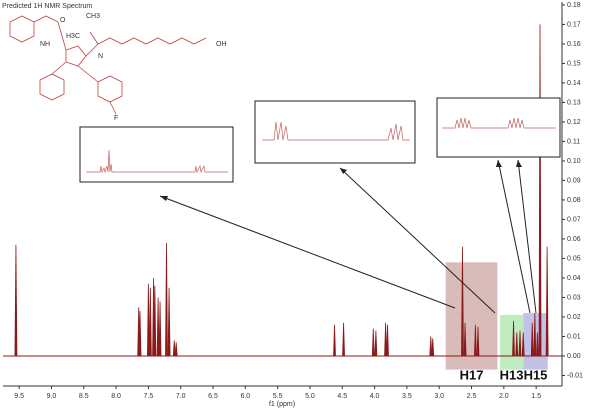  I want to click on y-tick-label: 0.13, so click(574, 102).